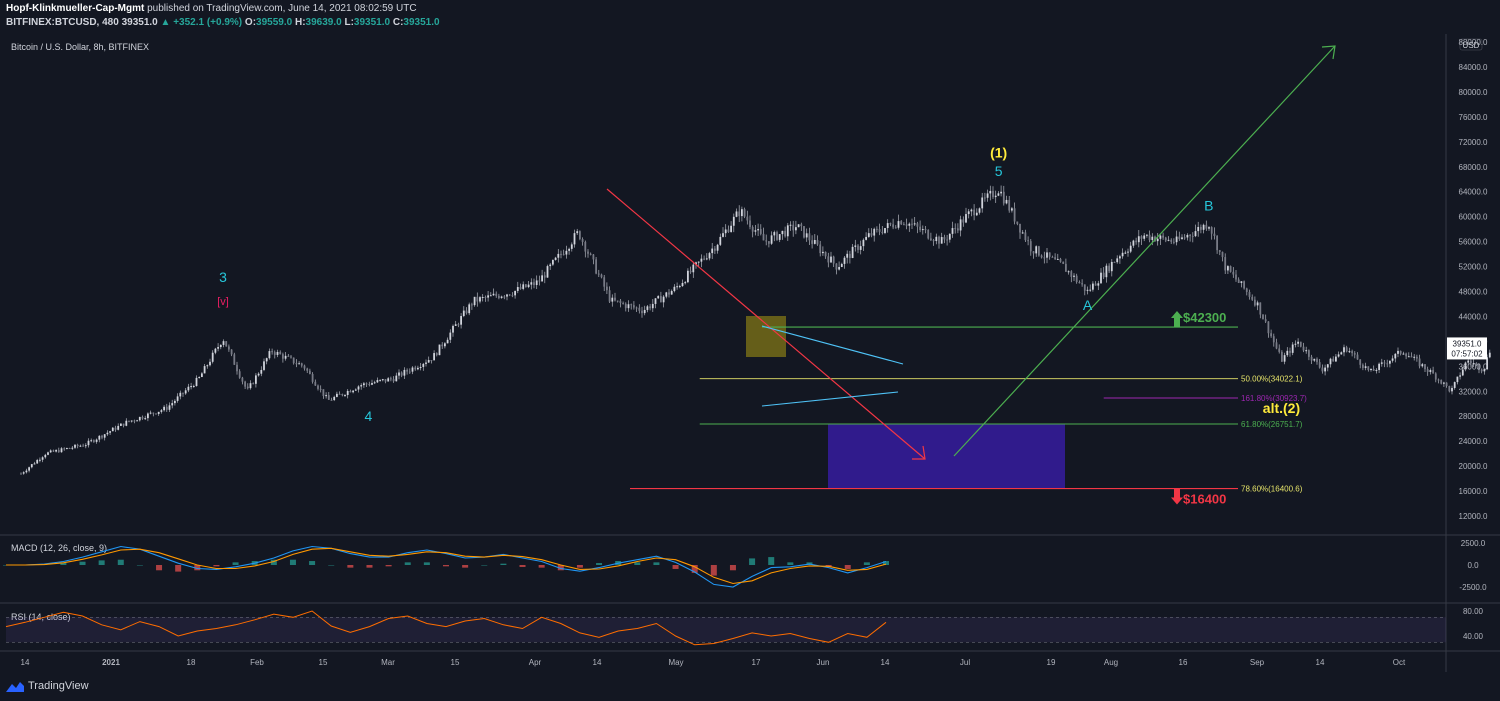 Image resolution: width=1500 pixels, height=701 pixels. I want to click on wave-label: 5, so click(999, 171).